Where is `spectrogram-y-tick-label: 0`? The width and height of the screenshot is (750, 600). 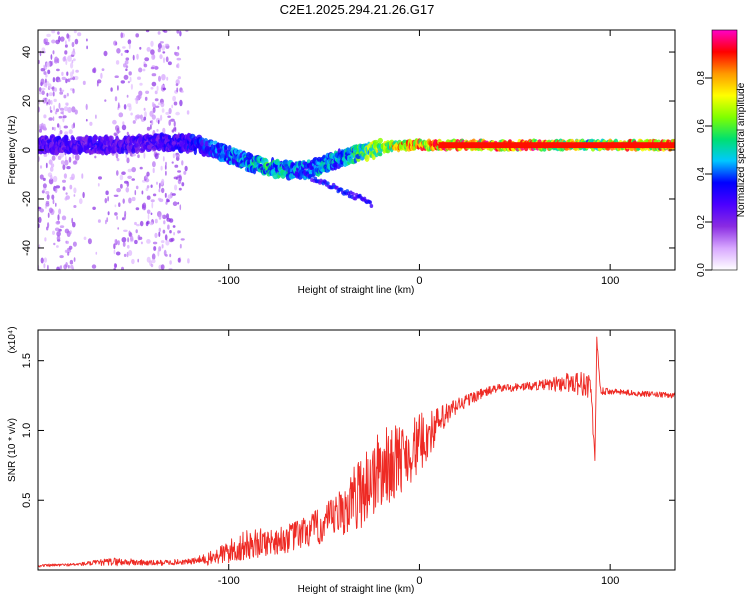
spectrogram-y-tick-label: 0 is located at coordinates (27, 150).